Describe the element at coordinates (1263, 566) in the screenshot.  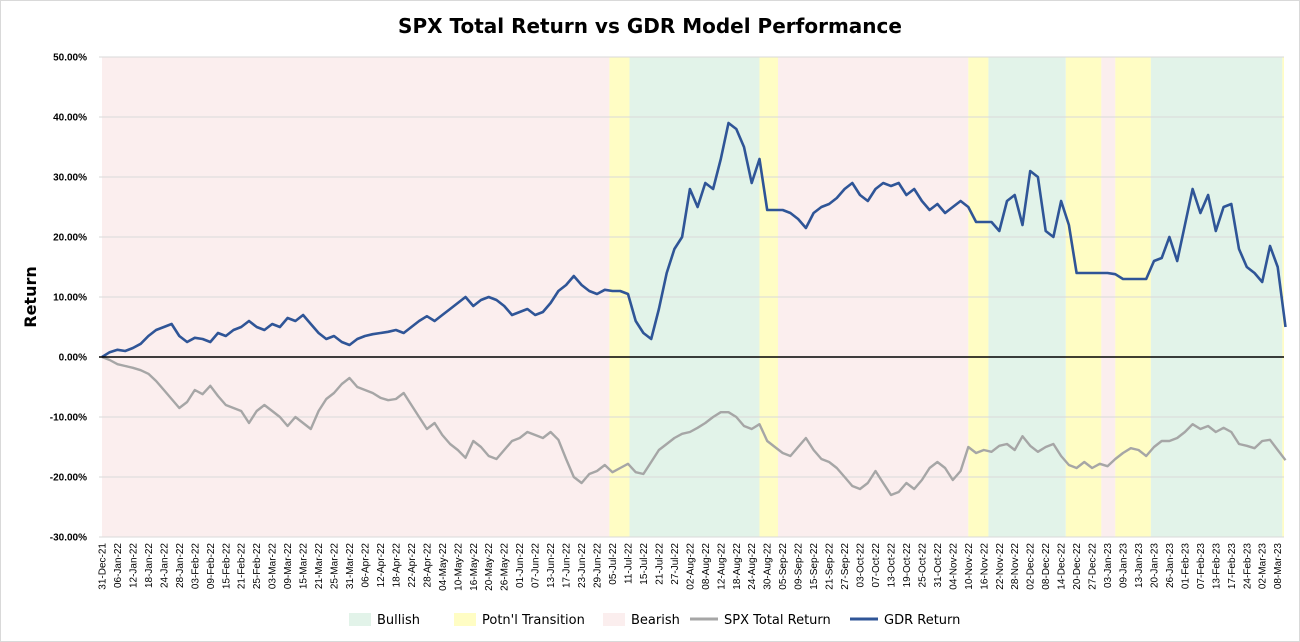
I see `x-tick-label: 02-Mar-23` at that location.